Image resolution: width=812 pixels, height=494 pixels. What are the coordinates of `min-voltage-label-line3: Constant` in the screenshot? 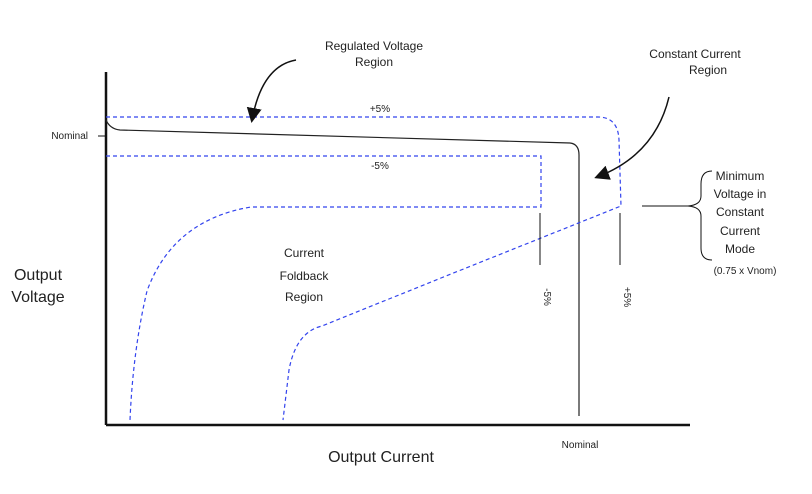 It's located at (740, 212).